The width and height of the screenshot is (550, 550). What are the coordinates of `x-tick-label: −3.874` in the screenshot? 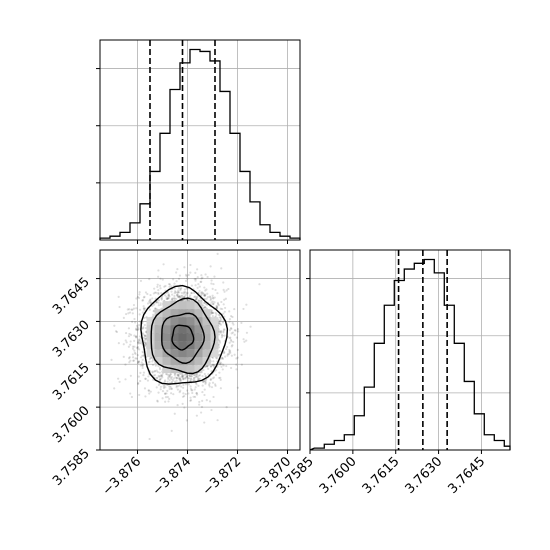 It's located at (172, 476).